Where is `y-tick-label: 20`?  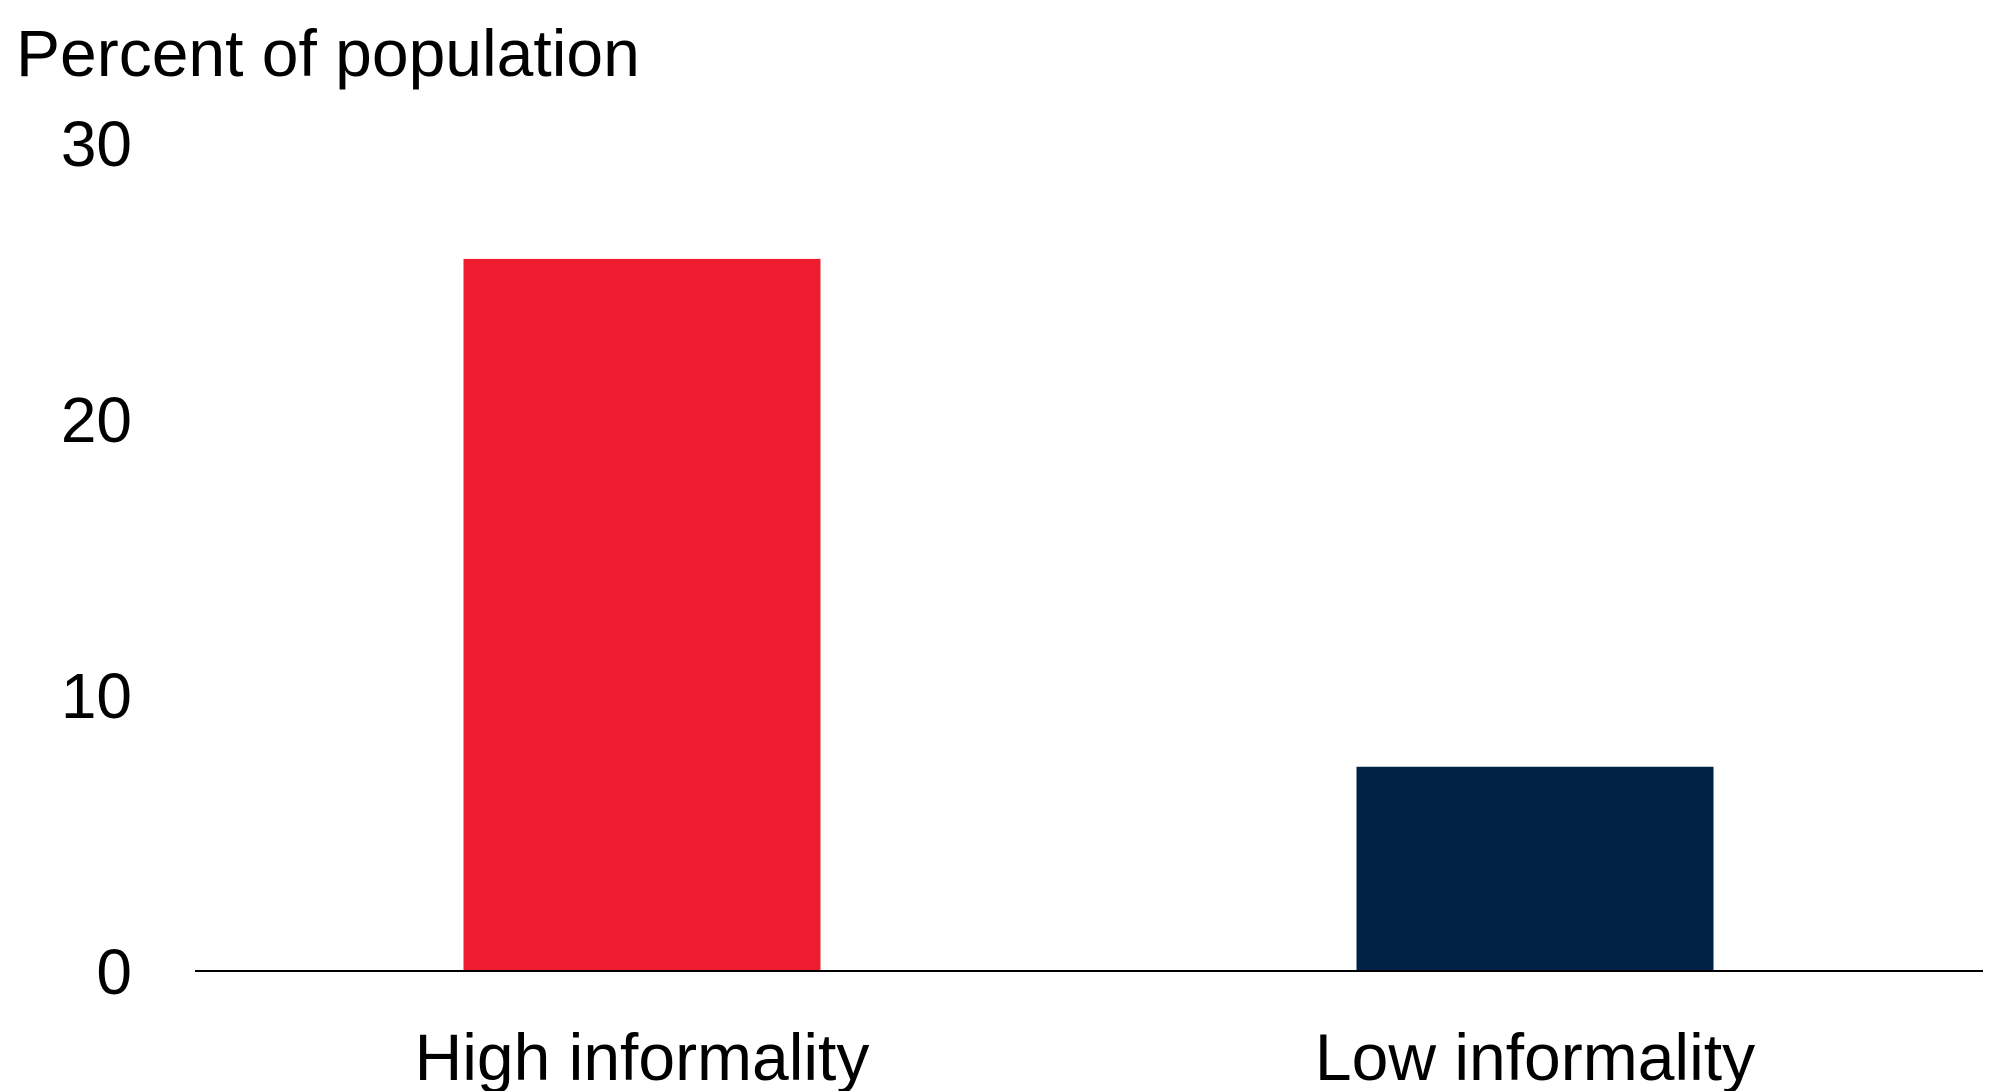 y-tick-label: 20 is located at coordinates (96, 420).